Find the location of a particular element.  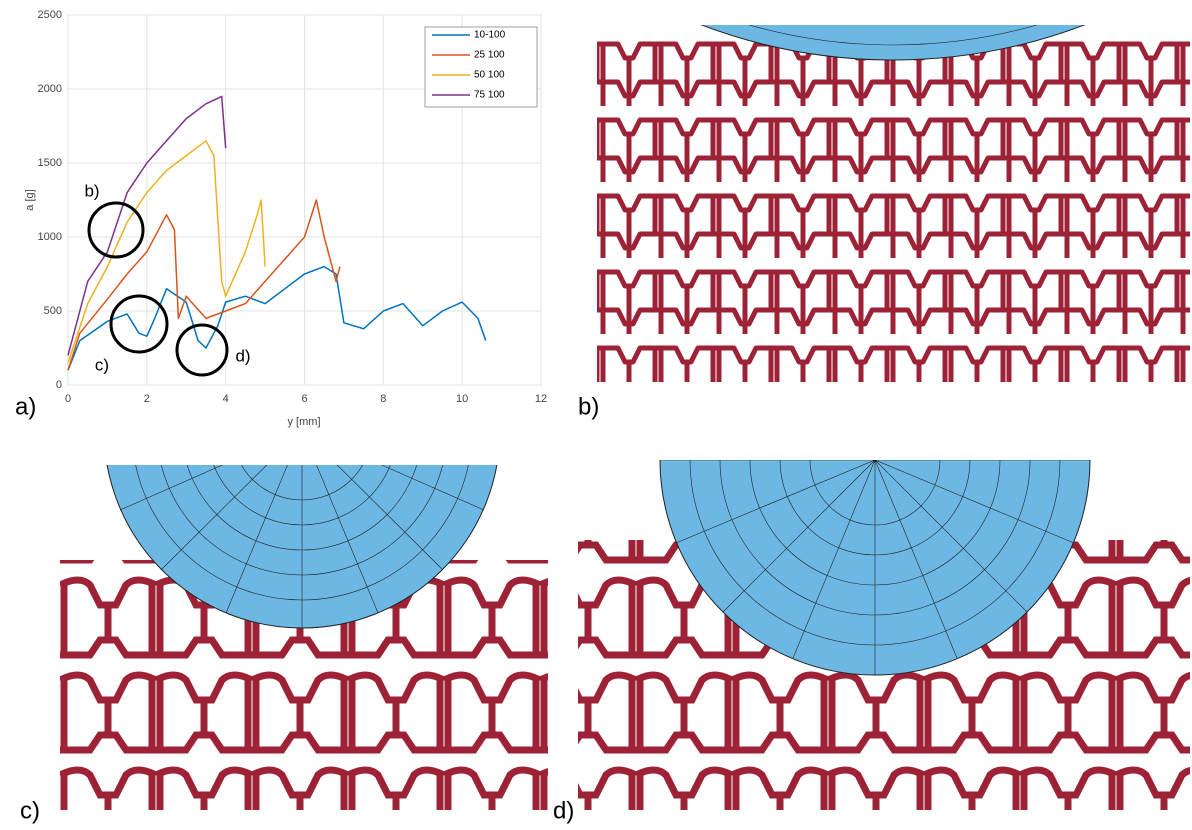

legend-label: 10-100 is located at coordinates (490, 35).